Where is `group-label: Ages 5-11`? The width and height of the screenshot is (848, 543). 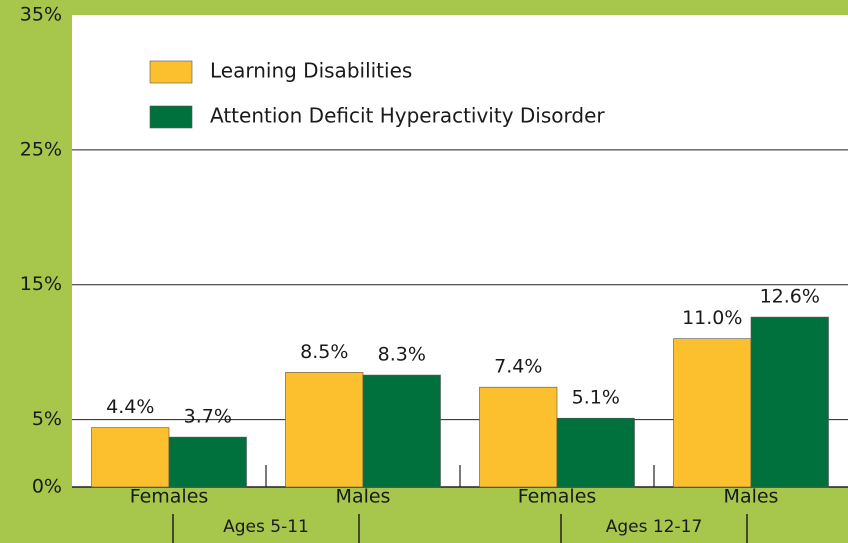 group-label: Ages 5-11 is located at coordinates (266, 527).